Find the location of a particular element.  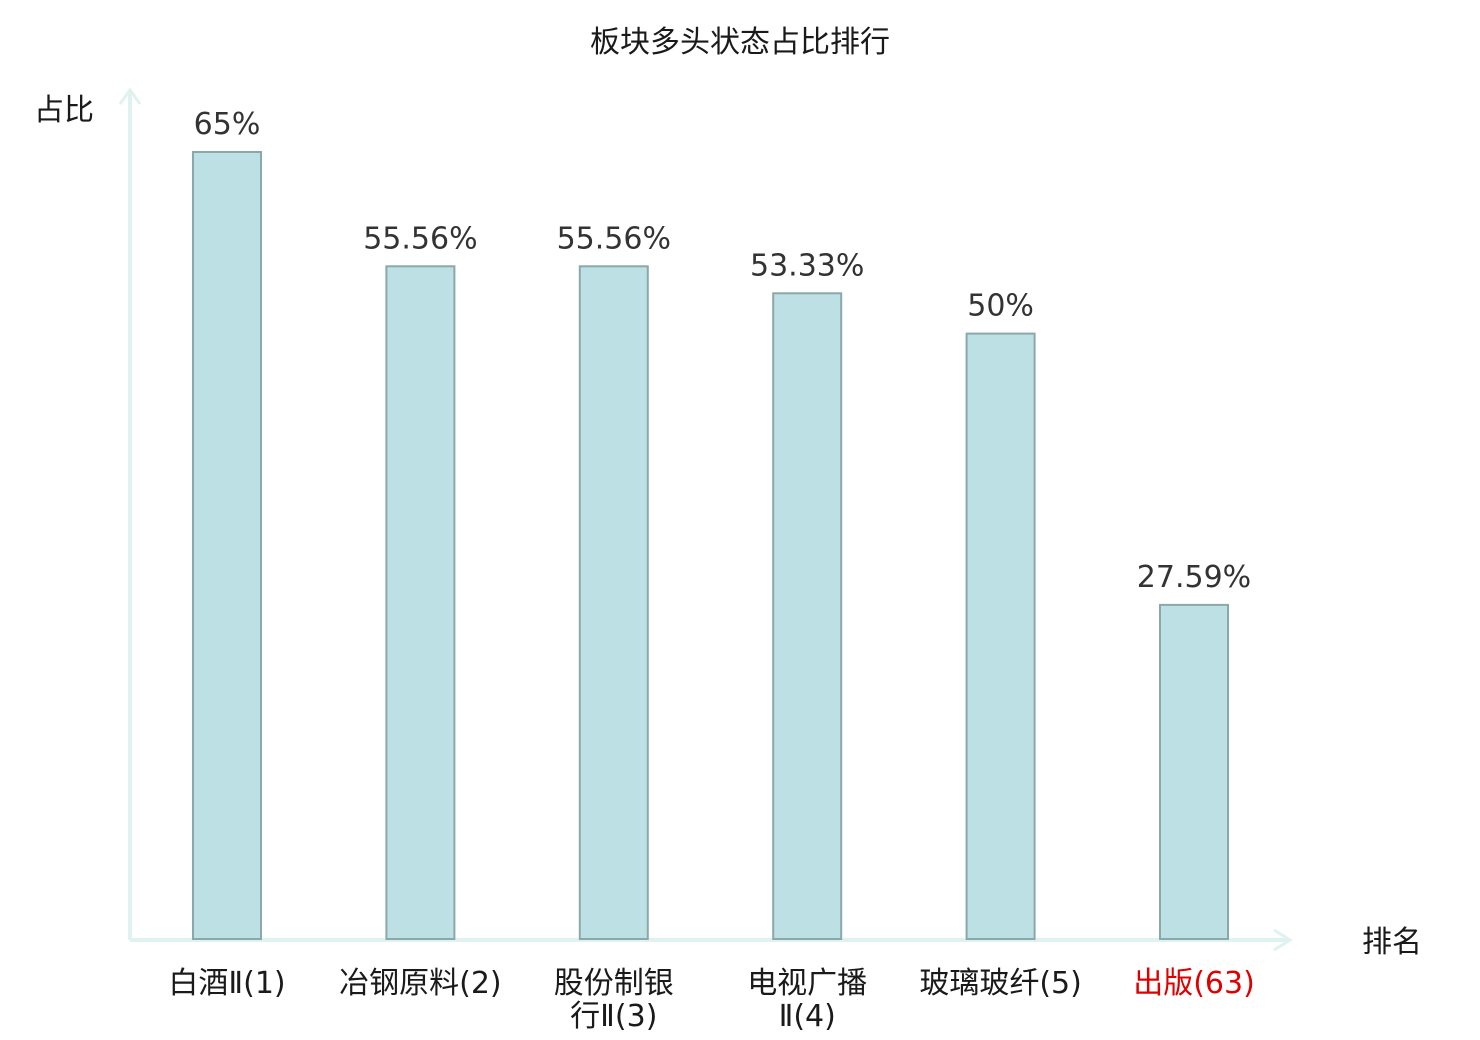

x-axis-arrow is located at coordinates (1283, 940).